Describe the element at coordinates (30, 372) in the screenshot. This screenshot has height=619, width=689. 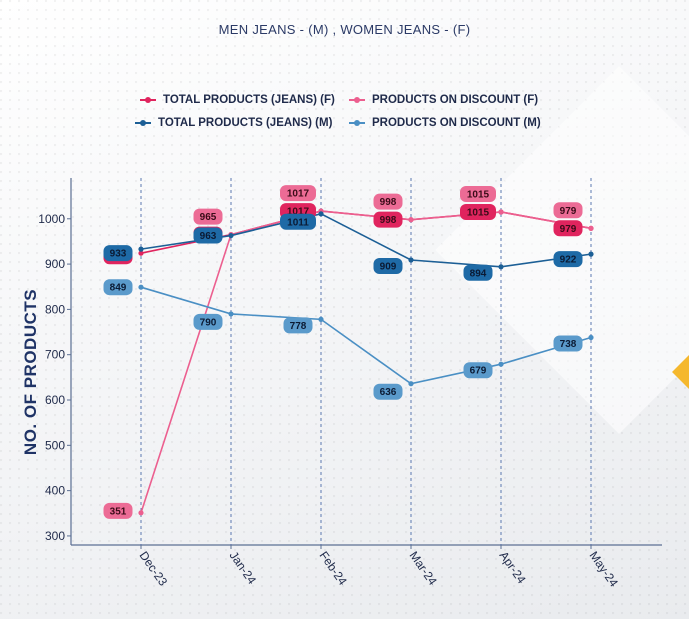
I see `y-axis-label: NO. OF PRODUCTS` at that location.